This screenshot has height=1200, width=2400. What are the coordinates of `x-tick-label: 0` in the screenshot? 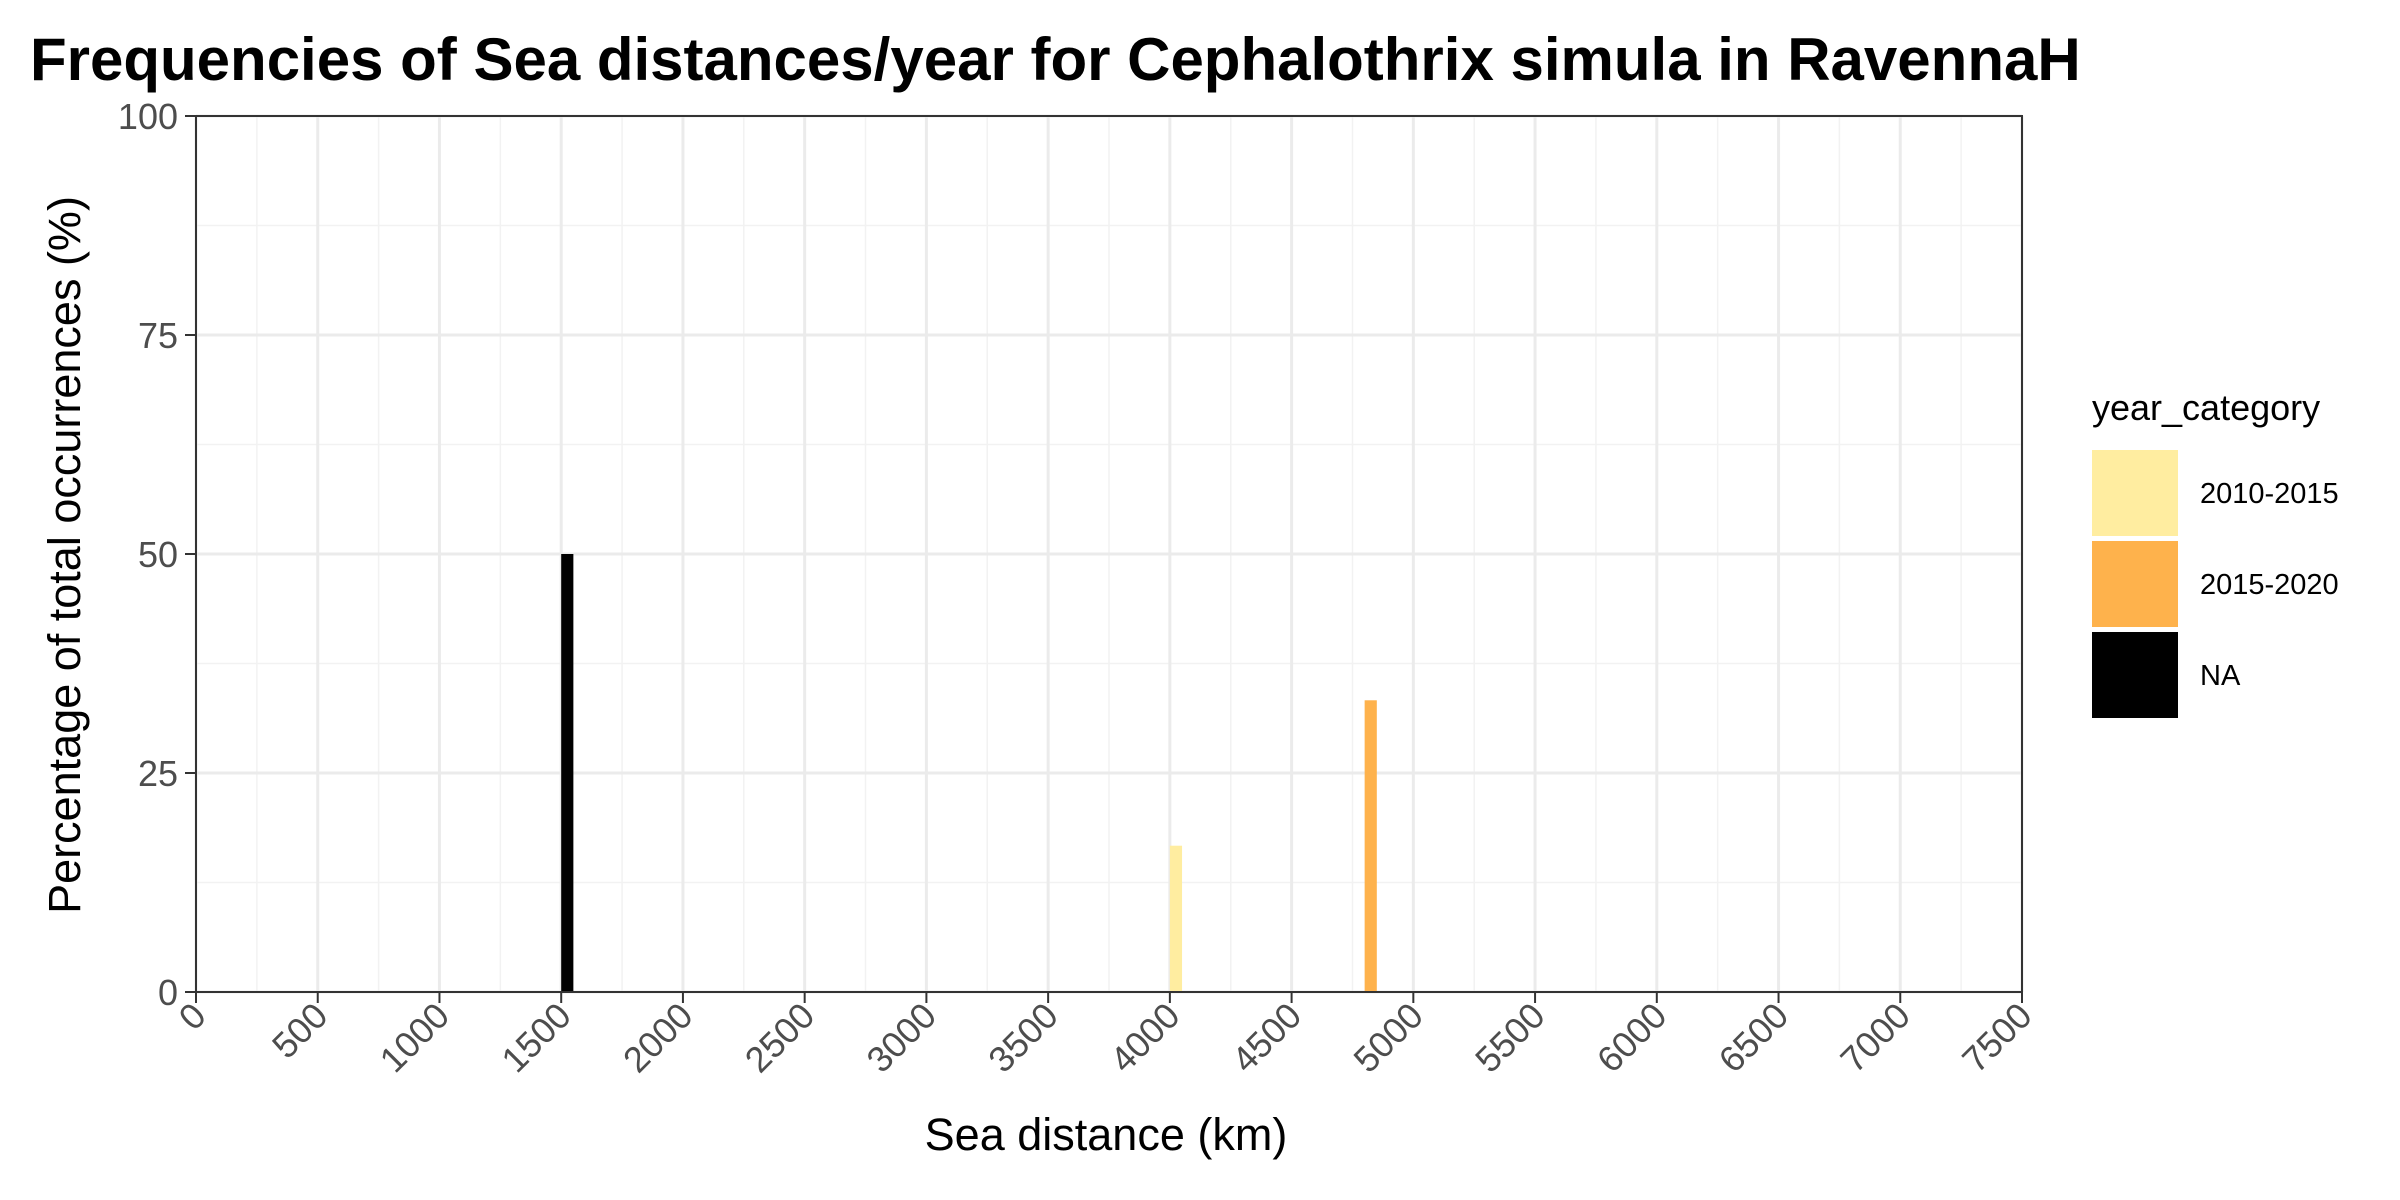 It's located at (192, 1016).